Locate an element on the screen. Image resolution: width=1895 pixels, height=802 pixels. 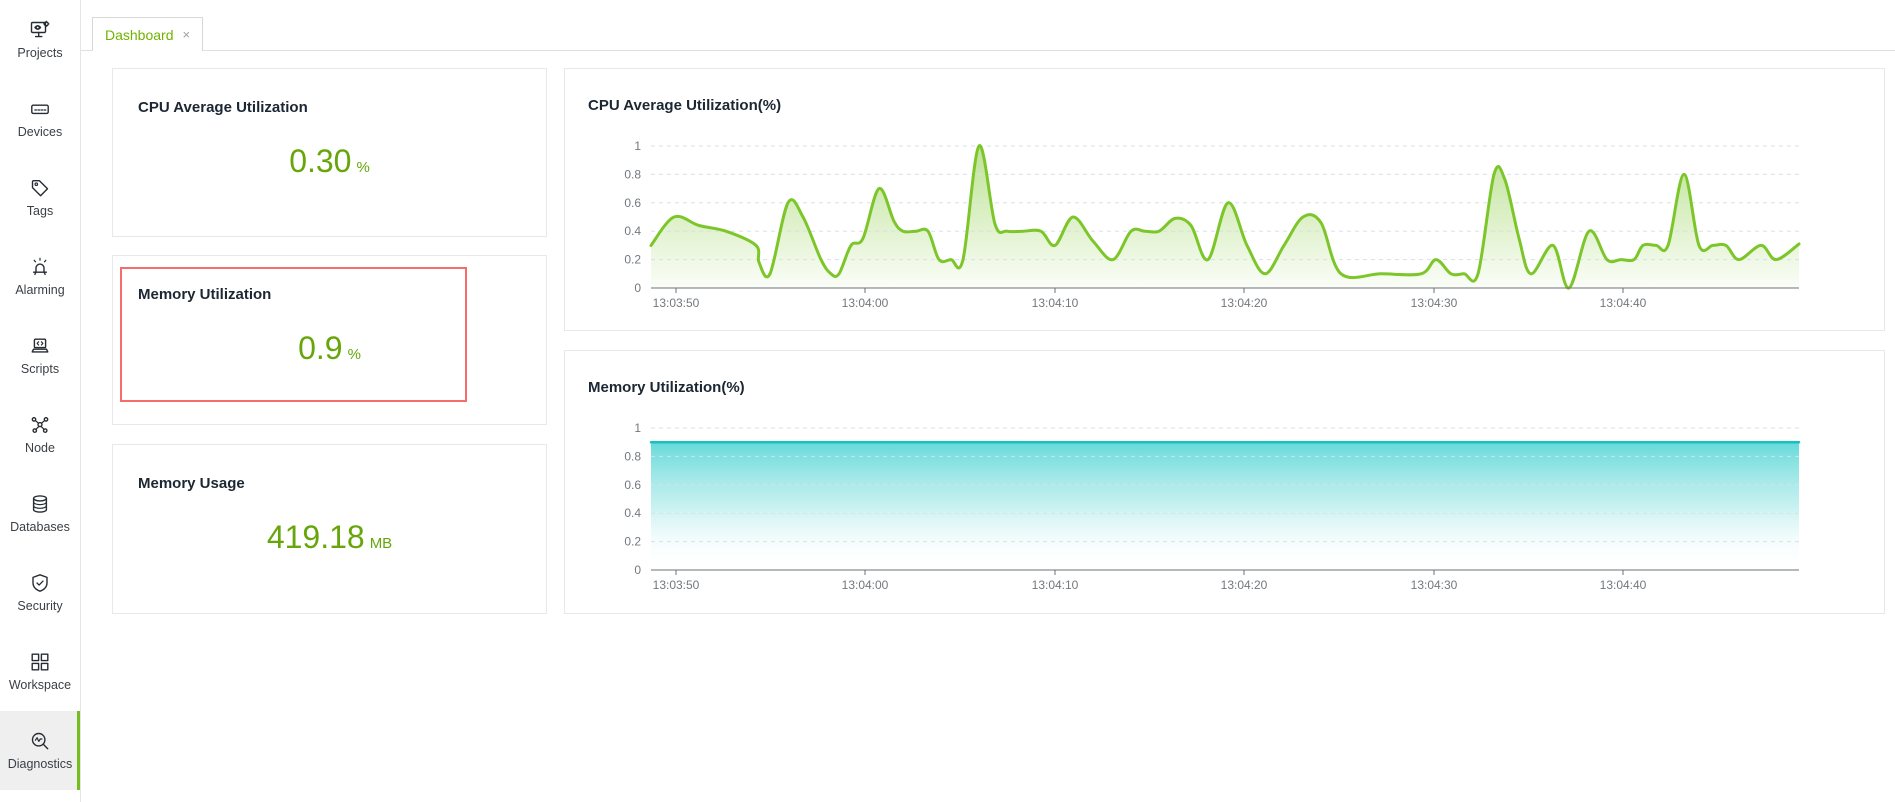
sidebar-item-diagnostics: Diagnostics is located at coordinates (40, 750).